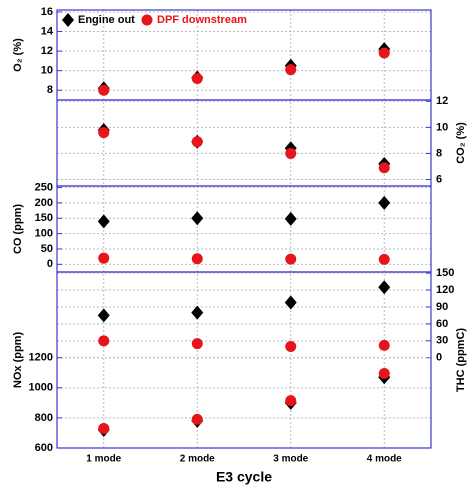  What do you see at coordinates (442, 341) in the screenshot?
I see `y-tick-label: 30` at bounding box center [442, 341].